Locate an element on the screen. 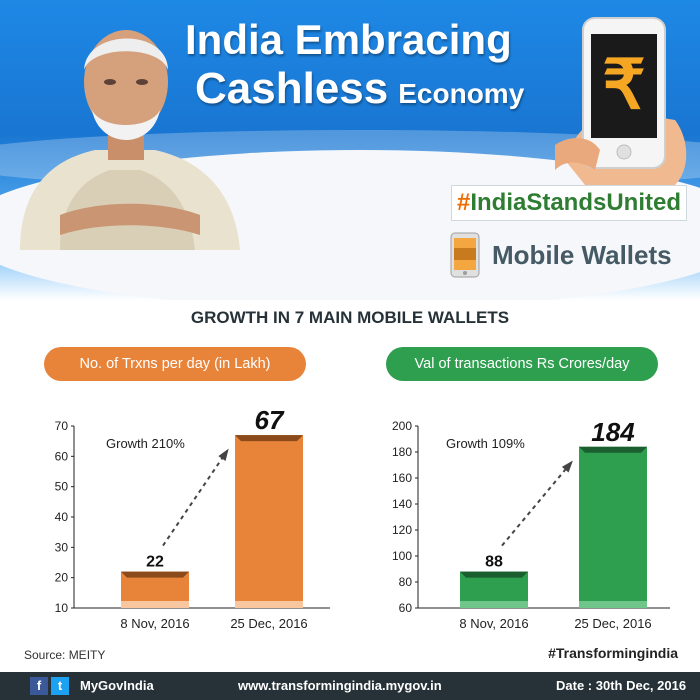  y-tick-label: 20 is located at coordinates (62, 578).